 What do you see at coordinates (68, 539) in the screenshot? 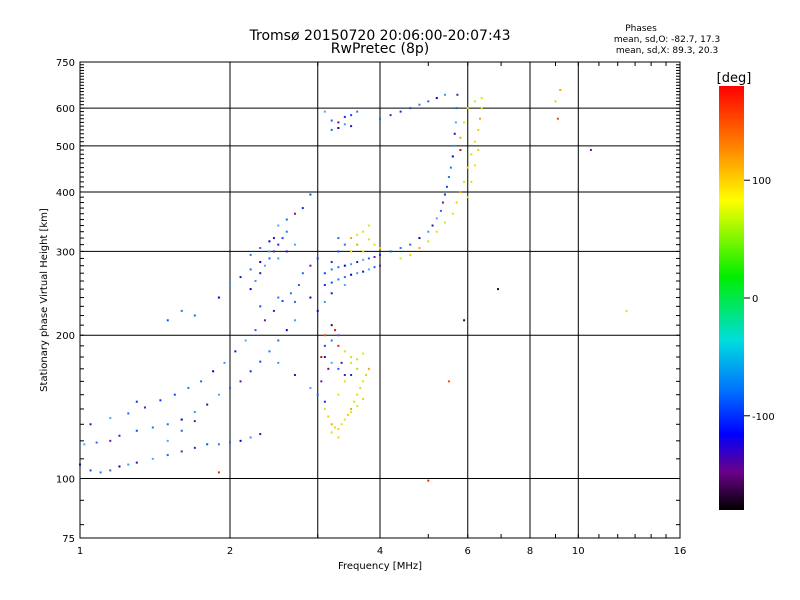
I see `y-tick-label: 75` at bounding box center [68, 539].